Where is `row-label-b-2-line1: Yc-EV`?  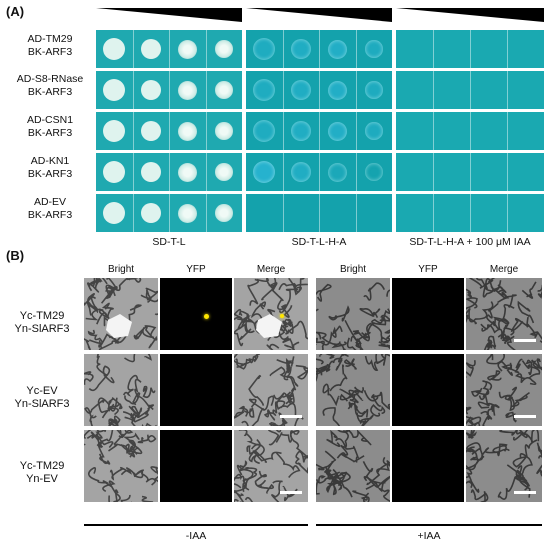 row-label-b-2-line1: Yc-EV is located at coordinates (42, 391).